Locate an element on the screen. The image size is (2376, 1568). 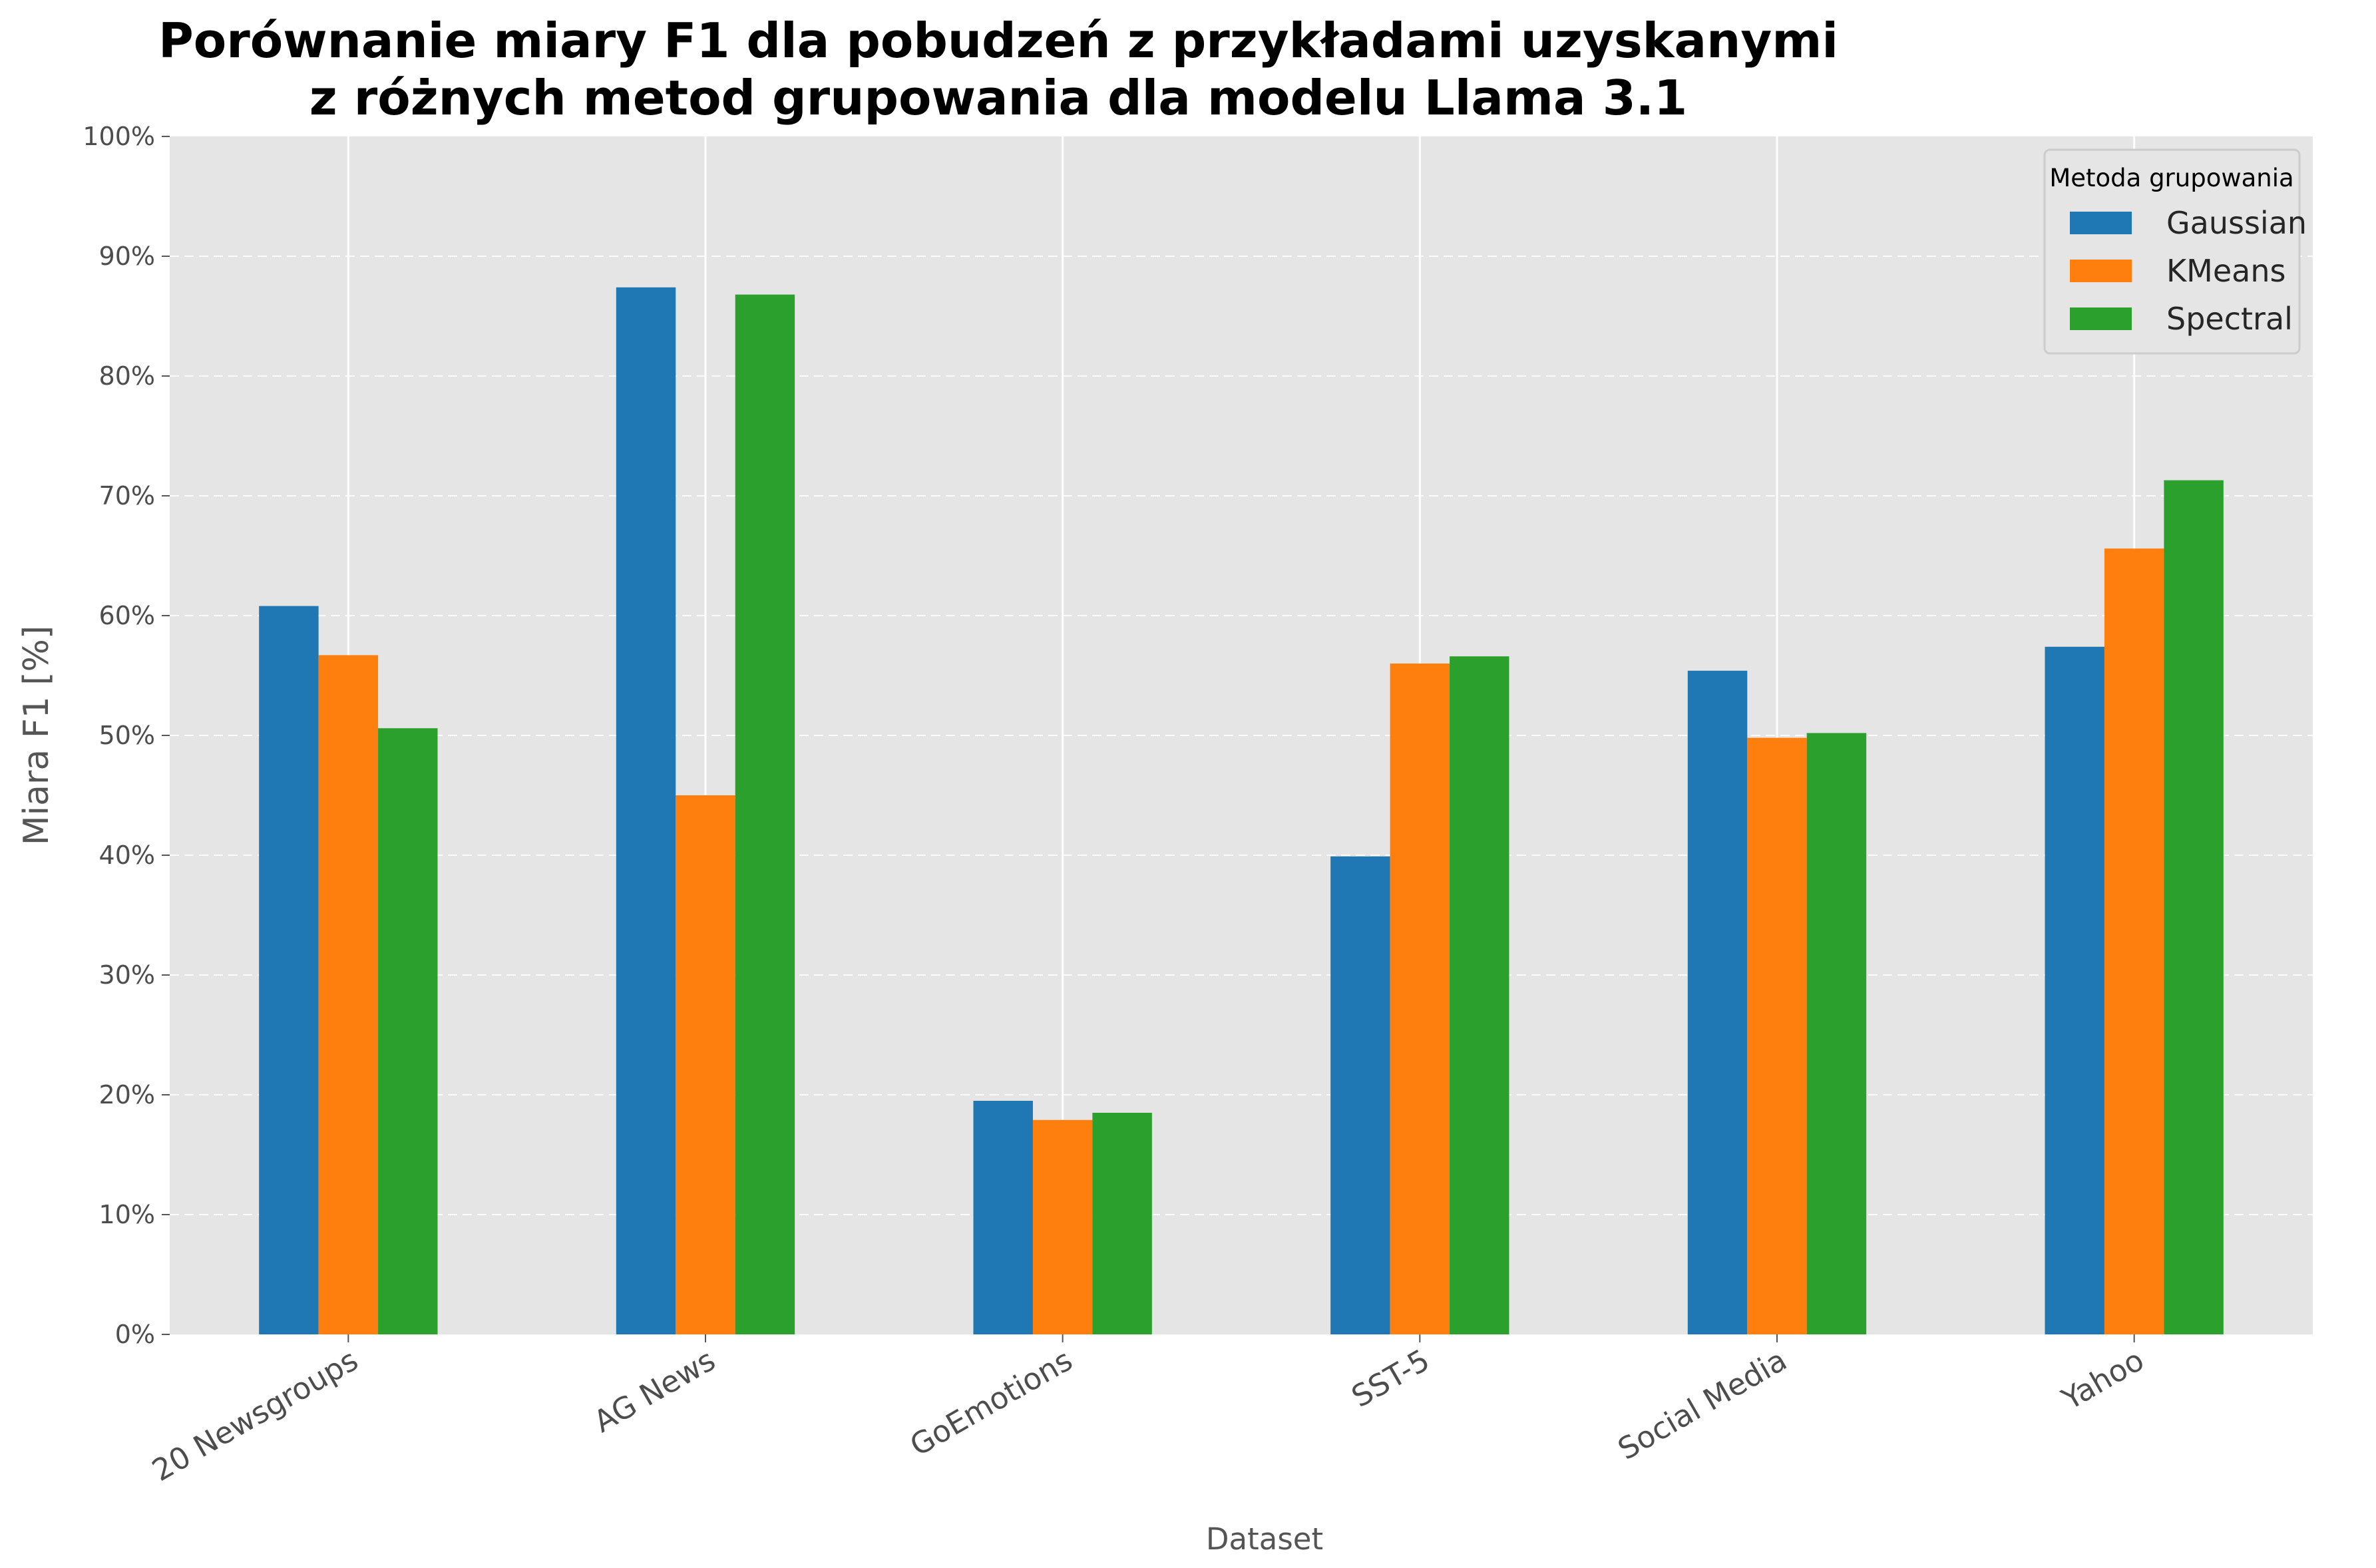
legend-swatch-spectral is located at coordinates (2101, 318).